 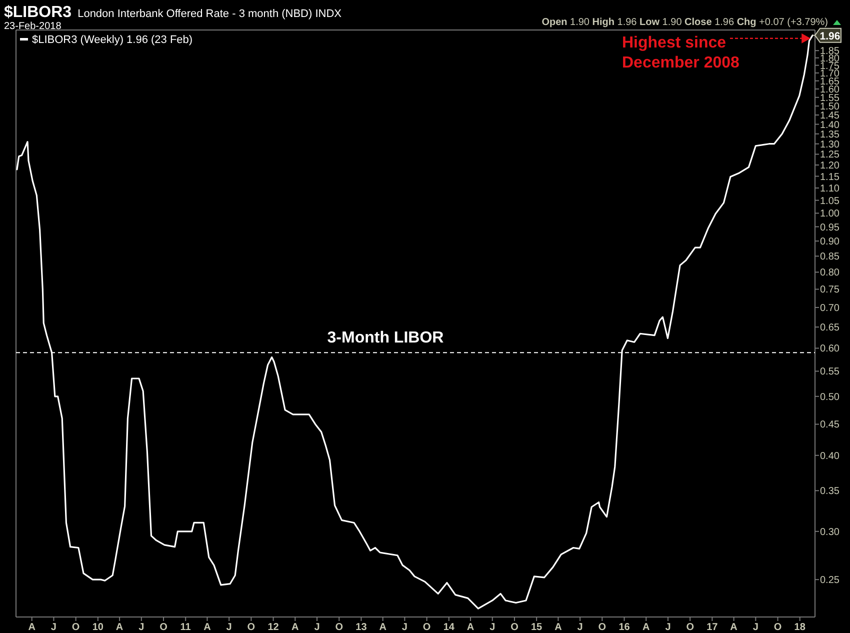 I want to click on x-tick-label: 12, so click(x=274, y=627).